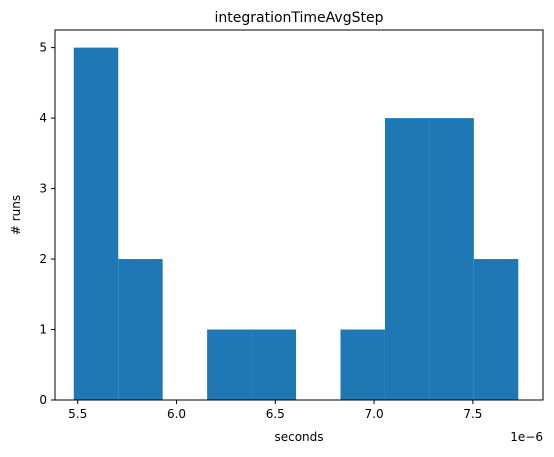 This screenshot has height=457, width=554. I want to click on x-tick-label: 7.5, so click(472, 414).